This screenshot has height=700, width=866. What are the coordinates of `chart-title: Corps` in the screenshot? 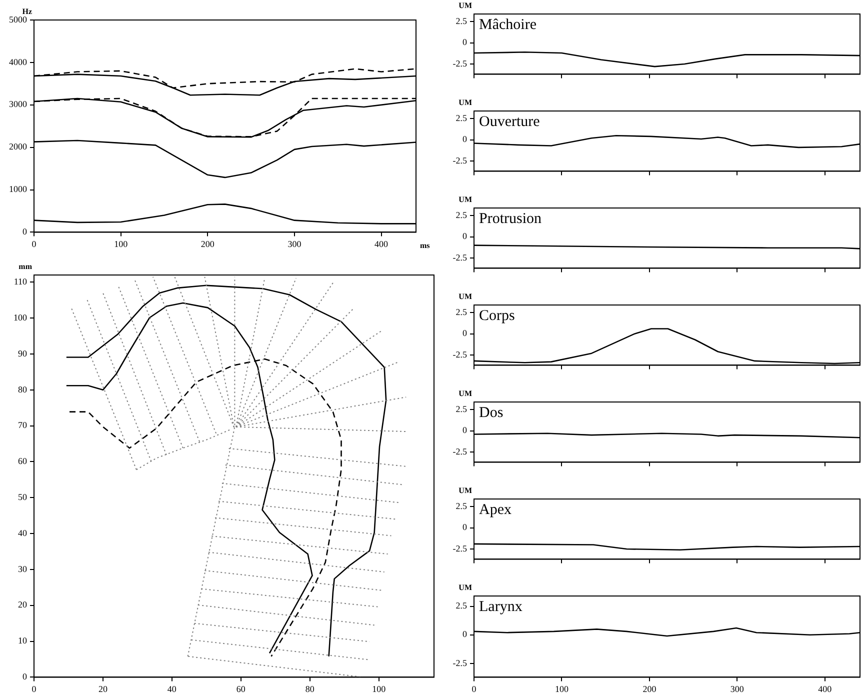 It's located at (497, 316).